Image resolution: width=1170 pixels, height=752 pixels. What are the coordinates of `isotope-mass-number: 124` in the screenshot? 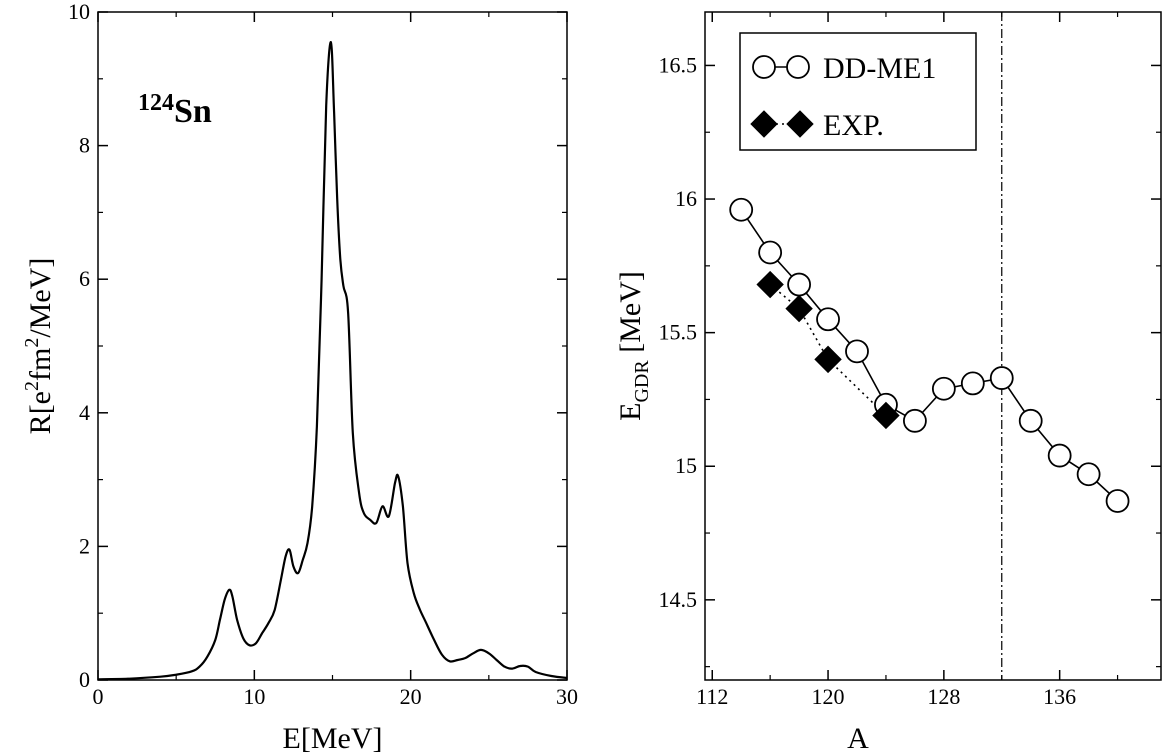 It's located at (156, 103).